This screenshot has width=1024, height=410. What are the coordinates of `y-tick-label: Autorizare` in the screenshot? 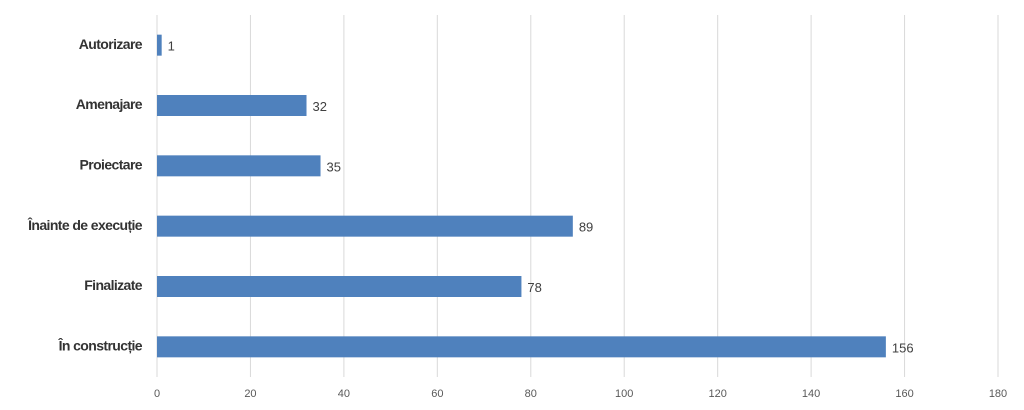 It's located at (111, 44).